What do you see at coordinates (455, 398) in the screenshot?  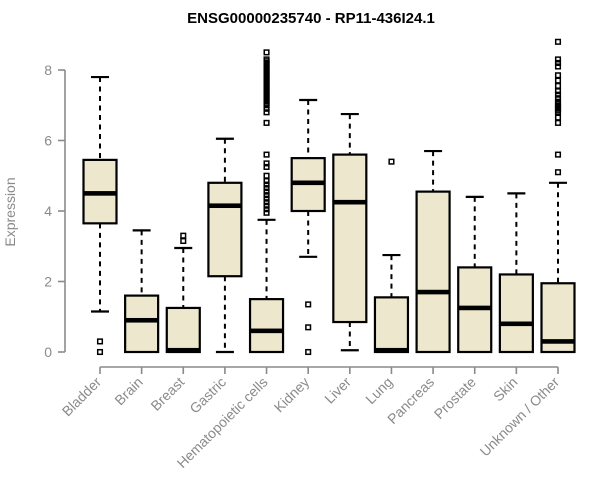 I see `x-axis-category-label: Prostate` at bounding box center [455, 398].